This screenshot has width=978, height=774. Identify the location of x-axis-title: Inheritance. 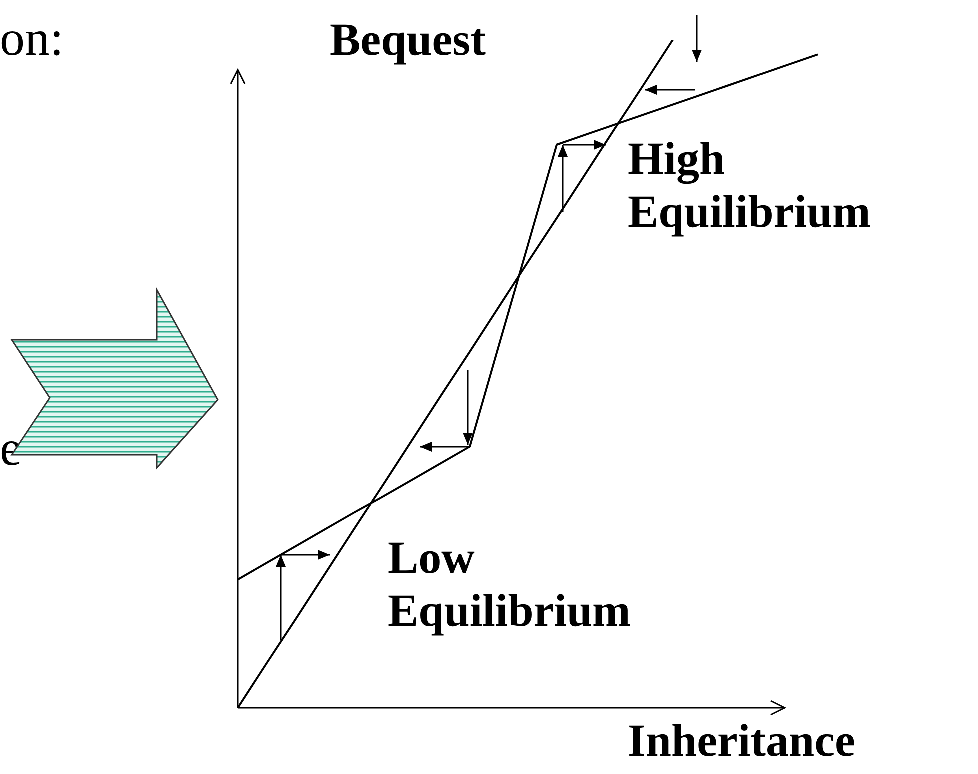
(742, 741).